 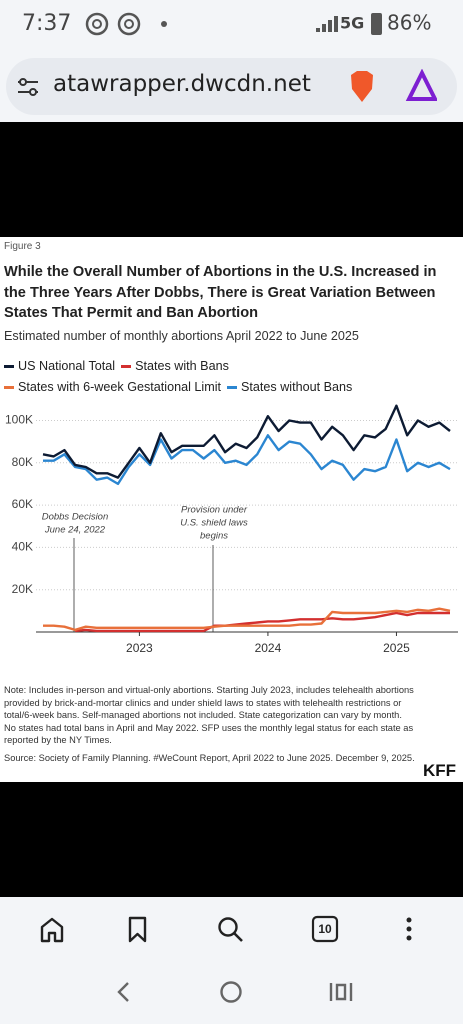 What do you see at coordinates (297, 387) in the screenshot?
I see `legend-label: States without Bans` at bounding box center [297, 387].